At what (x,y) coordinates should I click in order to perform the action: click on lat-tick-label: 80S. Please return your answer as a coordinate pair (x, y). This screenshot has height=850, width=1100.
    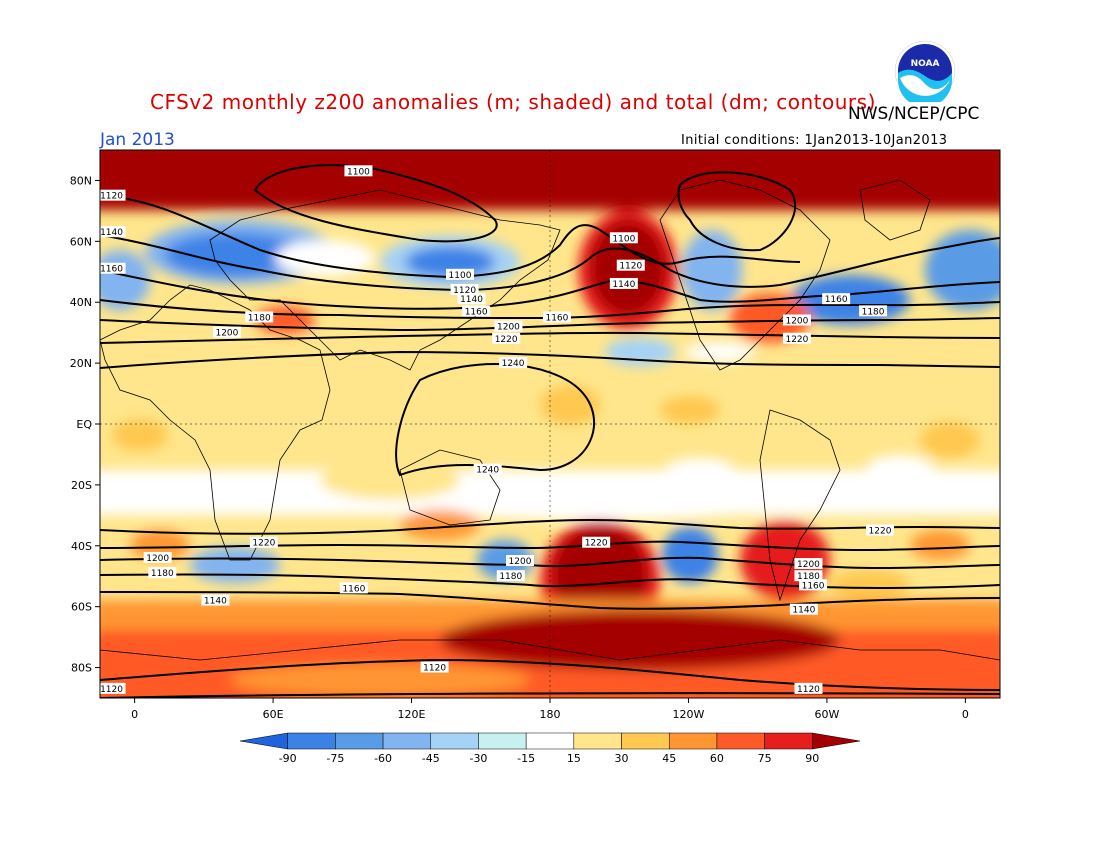
    Looking at the image, I should click on (81, 668).